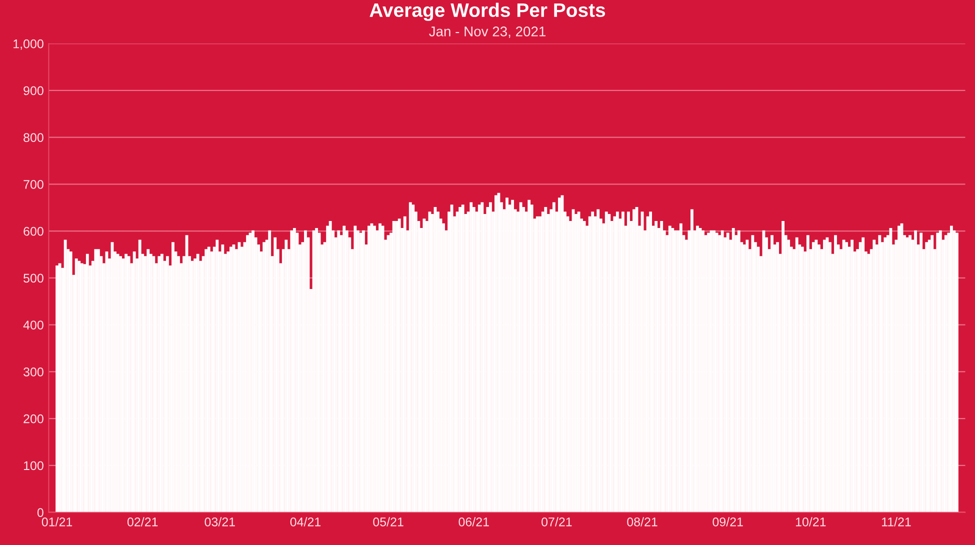 This screenshot has height=545, width=975. I want to click on y-tick-label: 900, so click(34, 91).